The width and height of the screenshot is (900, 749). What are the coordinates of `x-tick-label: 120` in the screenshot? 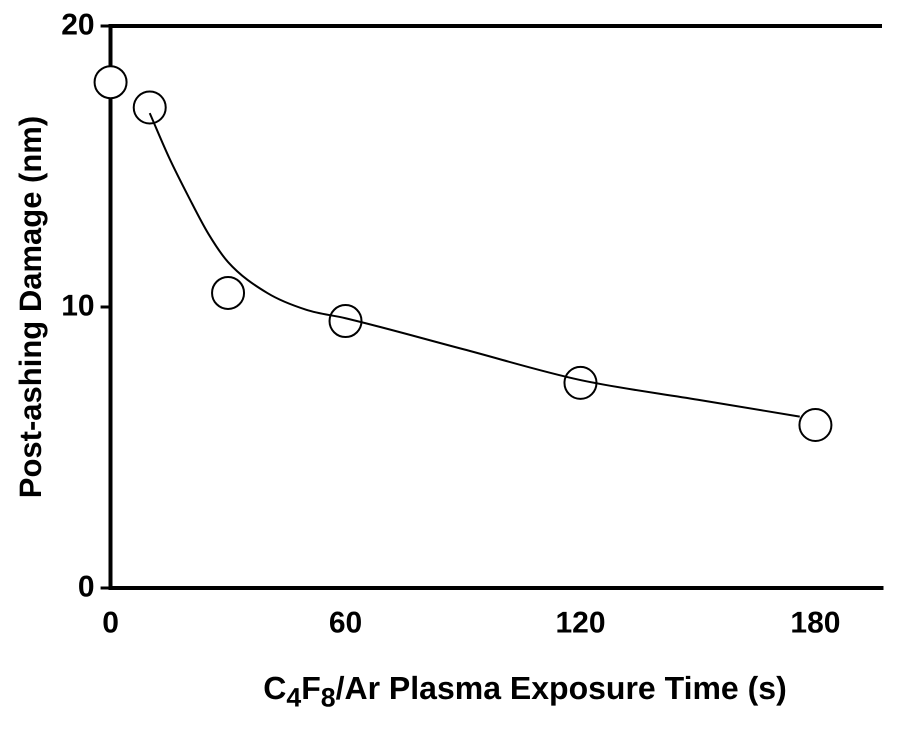 It's located at (580, 623).